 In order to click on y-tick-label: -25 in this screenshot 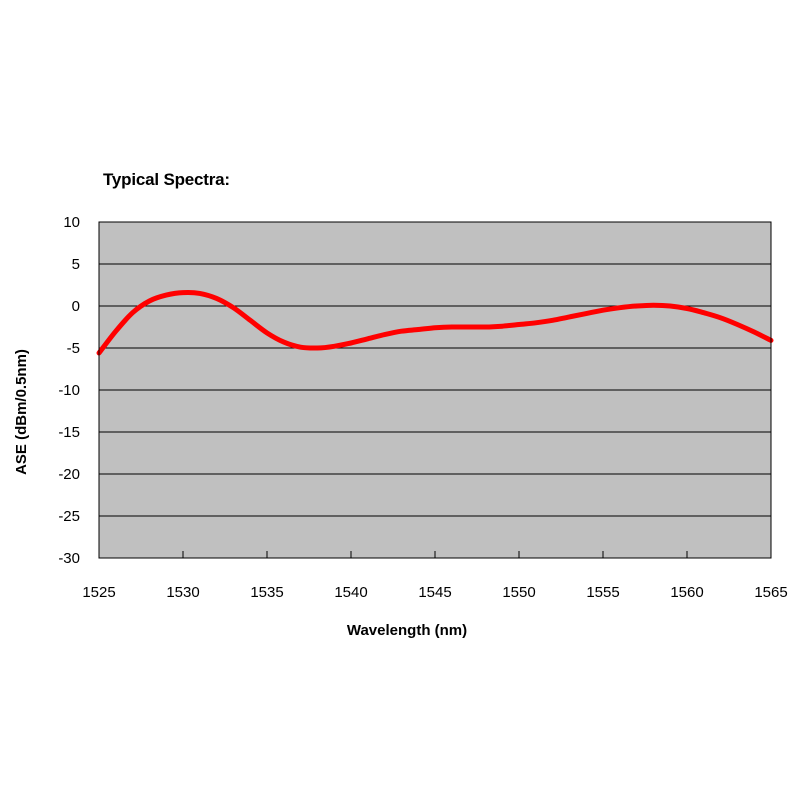, I will do `click(69, 516)`.